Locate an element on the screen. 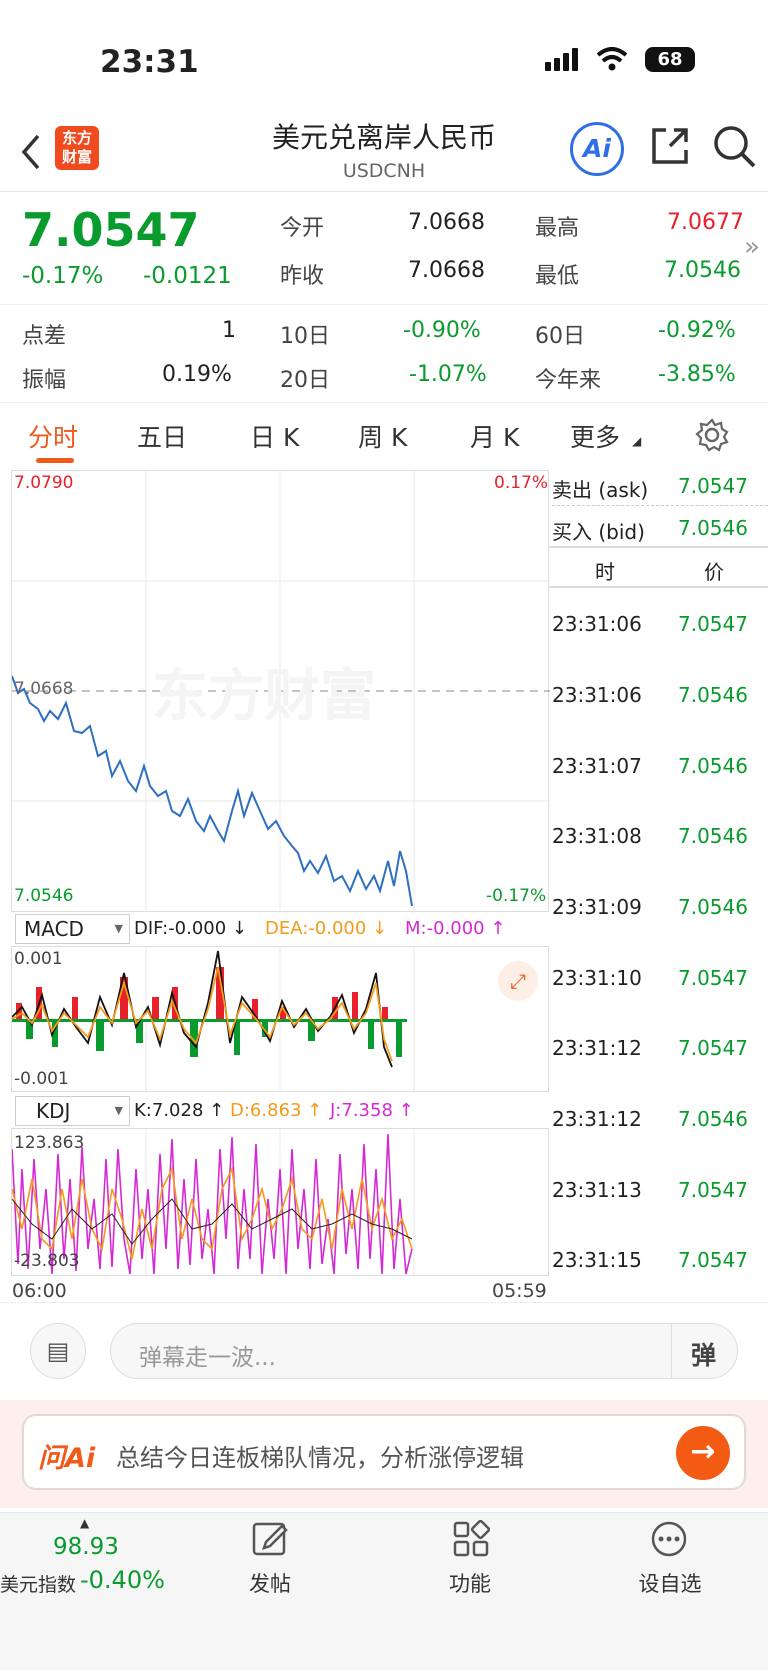 Image resolution: width=768 pixels, height=1670 pixels. macd-label: MACD is located at coordinates (54, 929).